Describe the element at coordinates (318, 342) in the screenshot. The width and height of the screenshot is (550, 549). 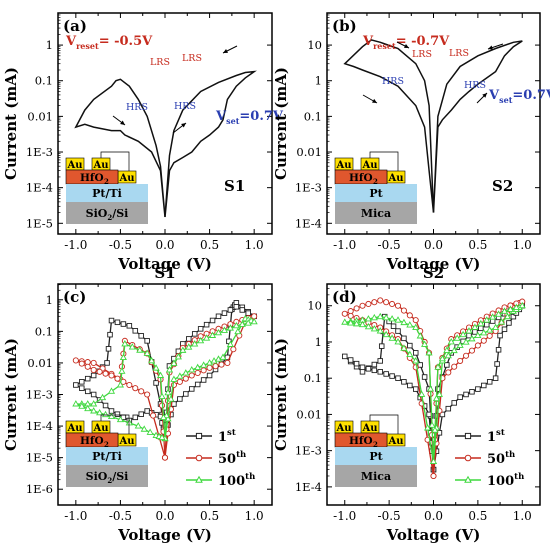
I see `y-tick-label: 1` at that location.